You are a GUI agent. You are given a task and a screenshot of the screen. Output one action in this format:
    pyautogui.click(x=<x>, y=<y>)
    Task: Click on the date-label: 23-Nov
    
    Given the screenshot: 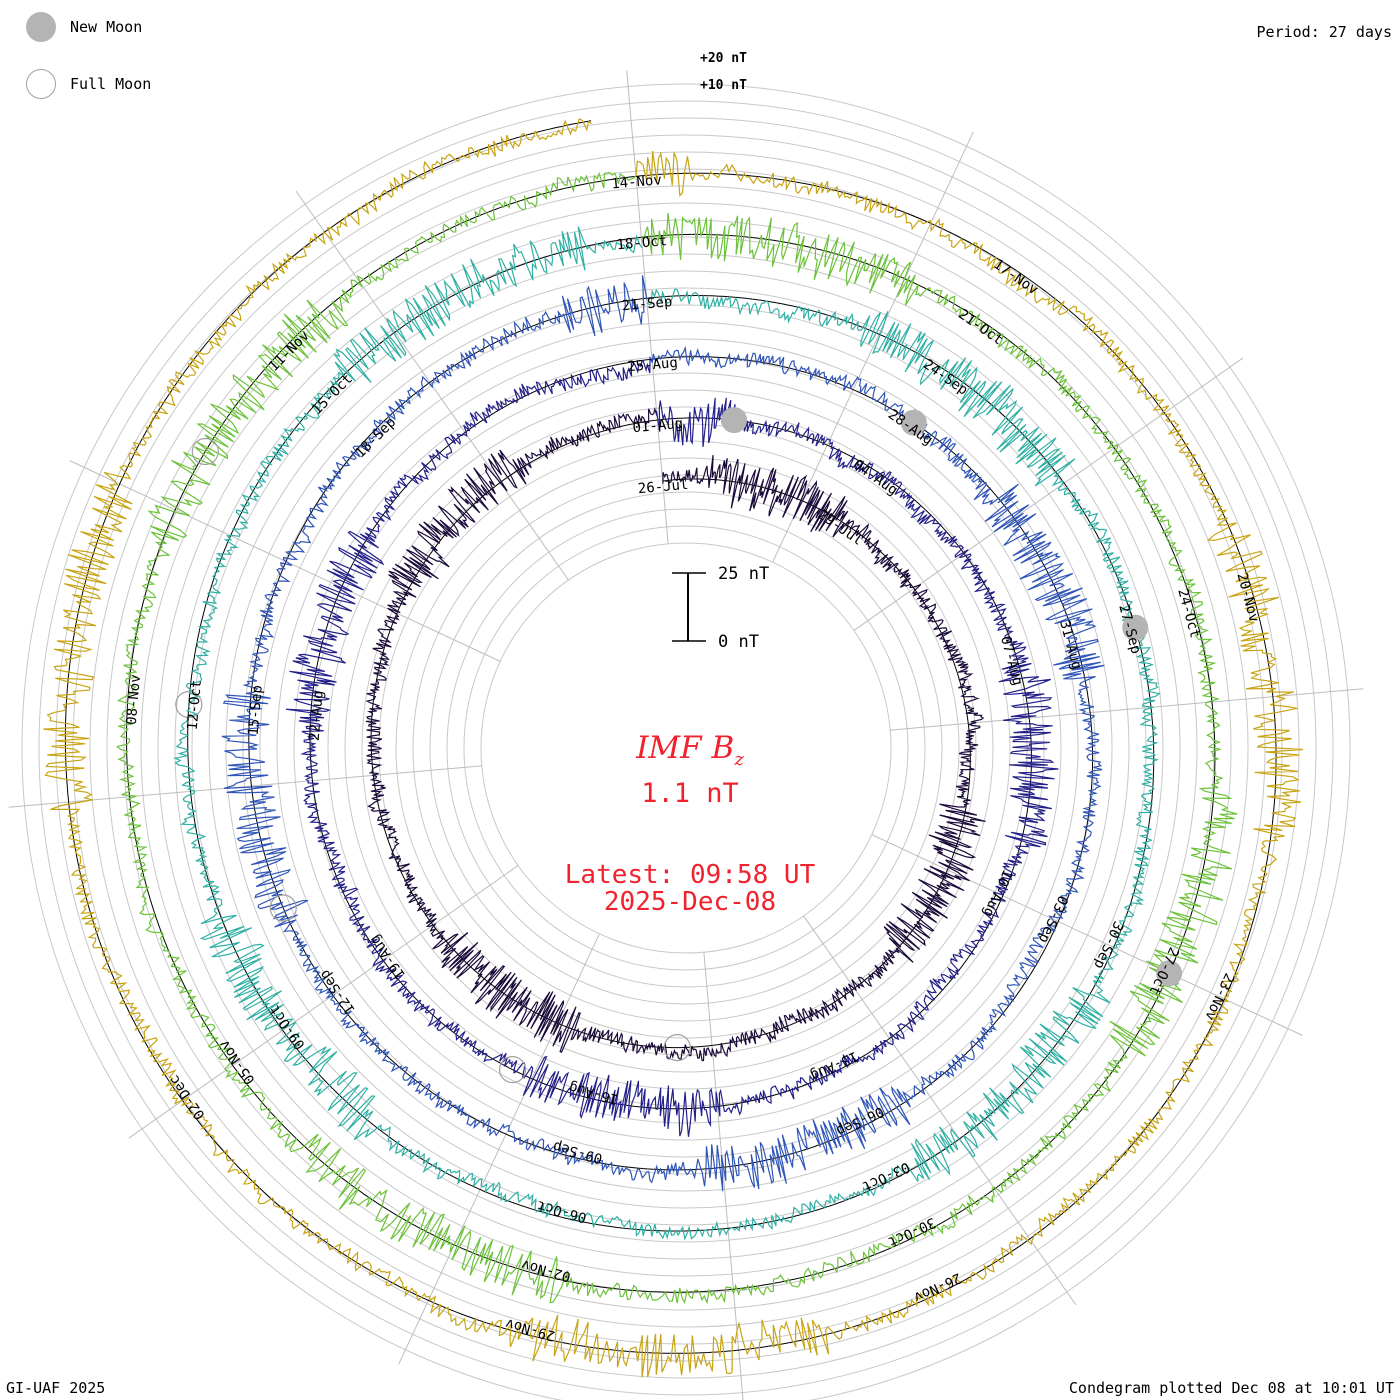 What is the action you would take?
    pyautogui.click(x=1219, y=996)
    